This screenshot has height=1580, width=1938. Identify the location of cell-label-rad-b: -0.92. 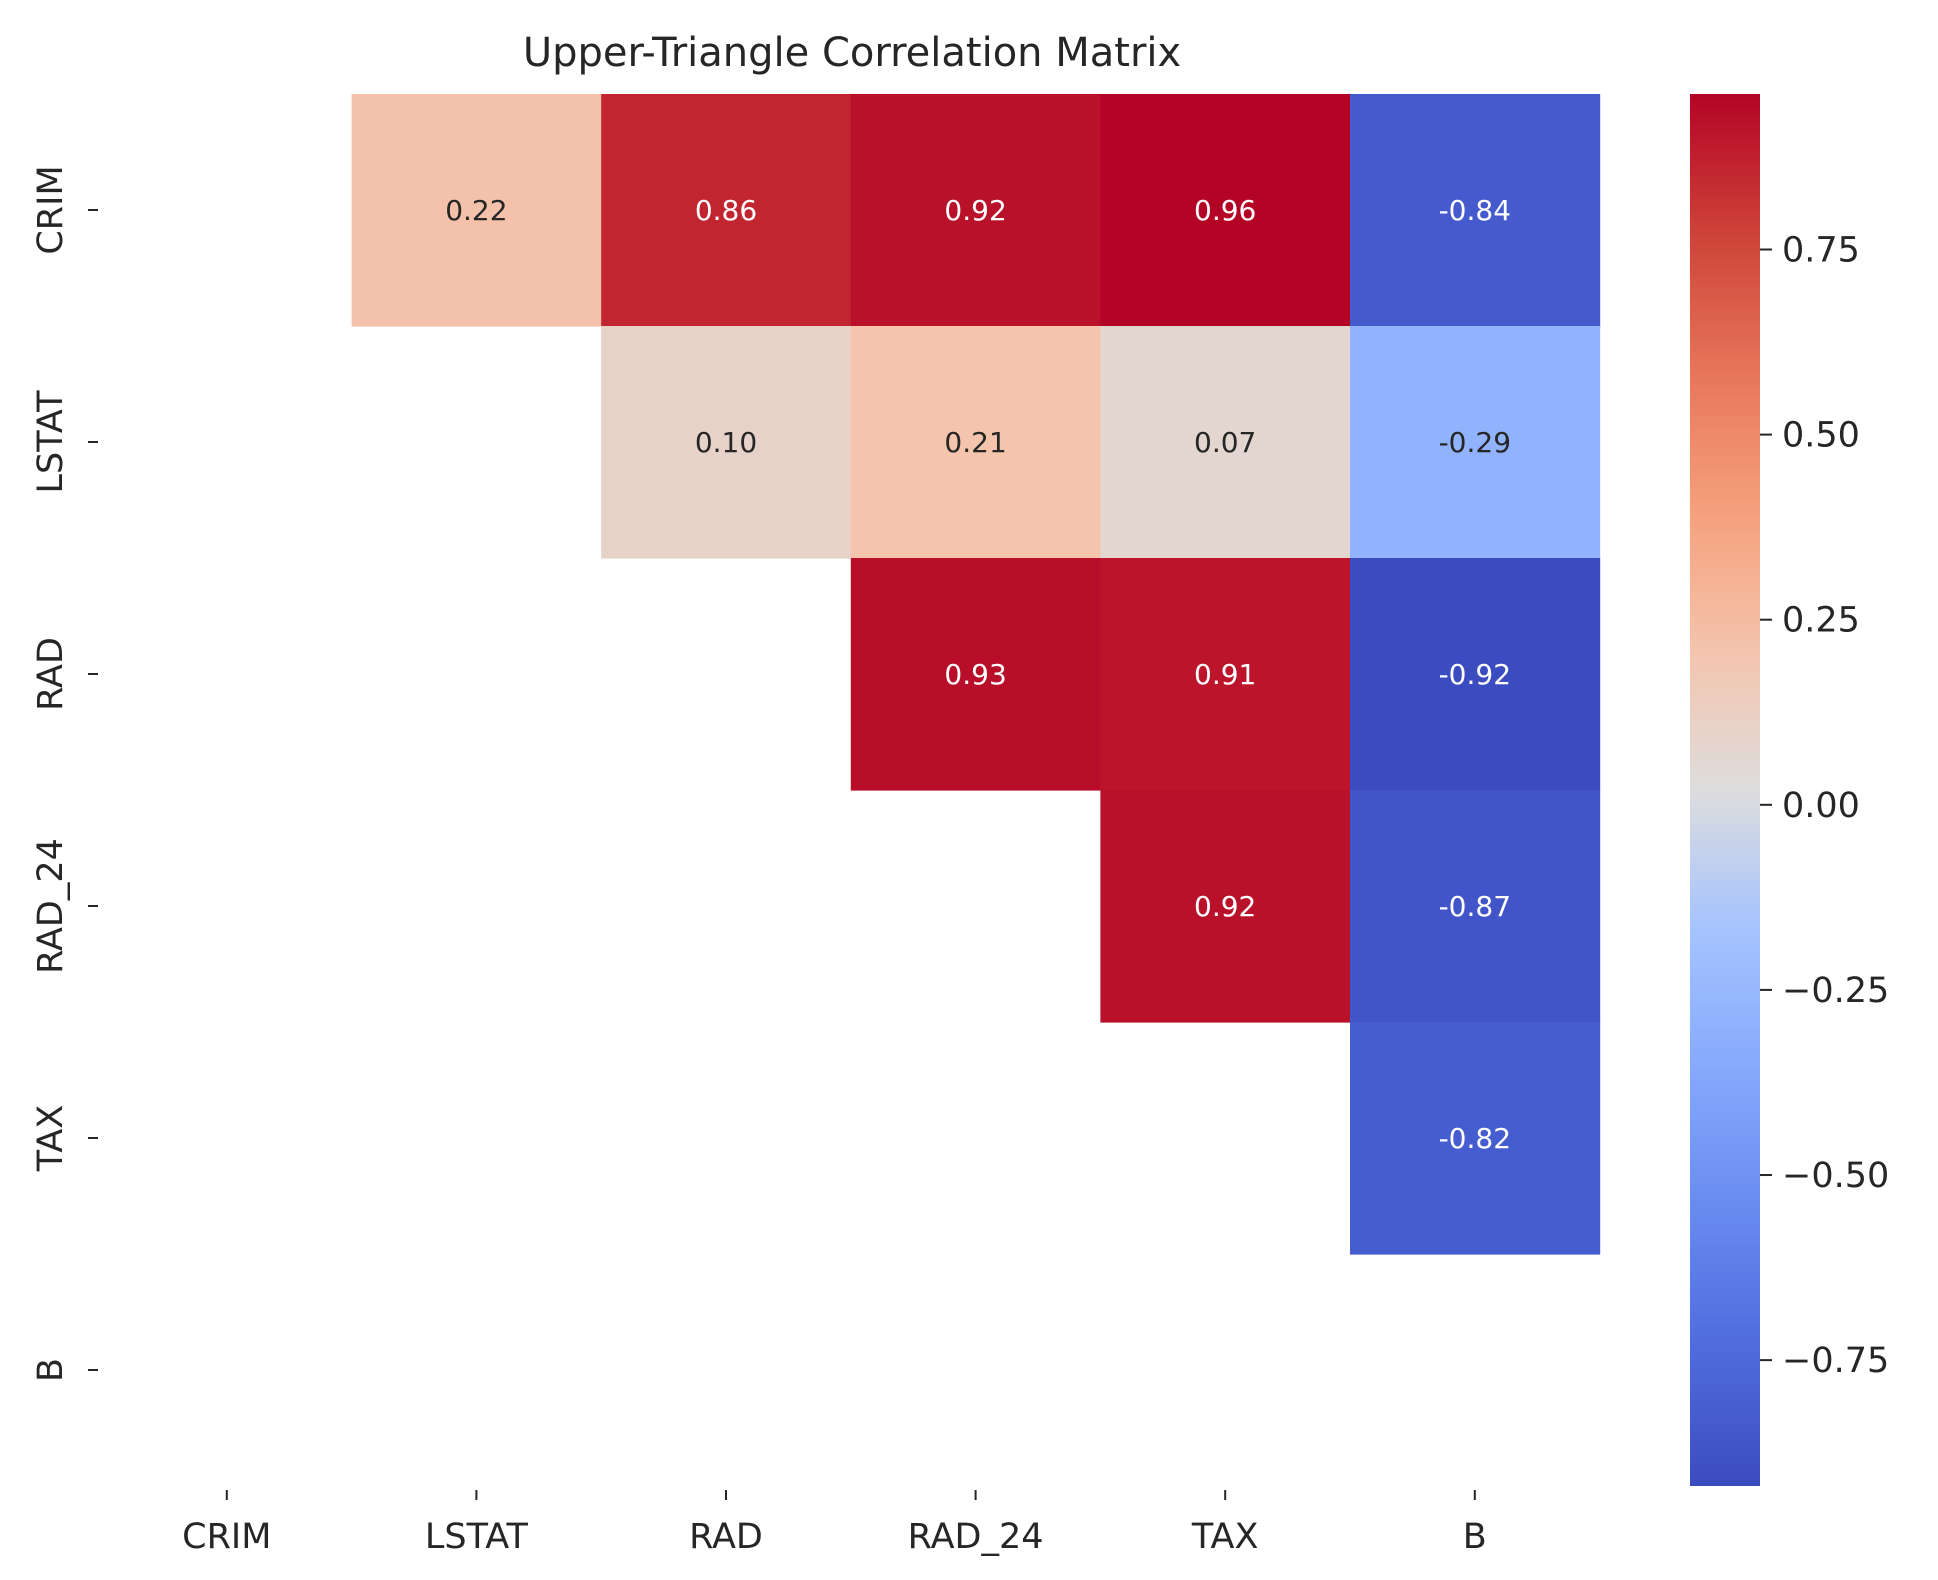
(1475, 674).